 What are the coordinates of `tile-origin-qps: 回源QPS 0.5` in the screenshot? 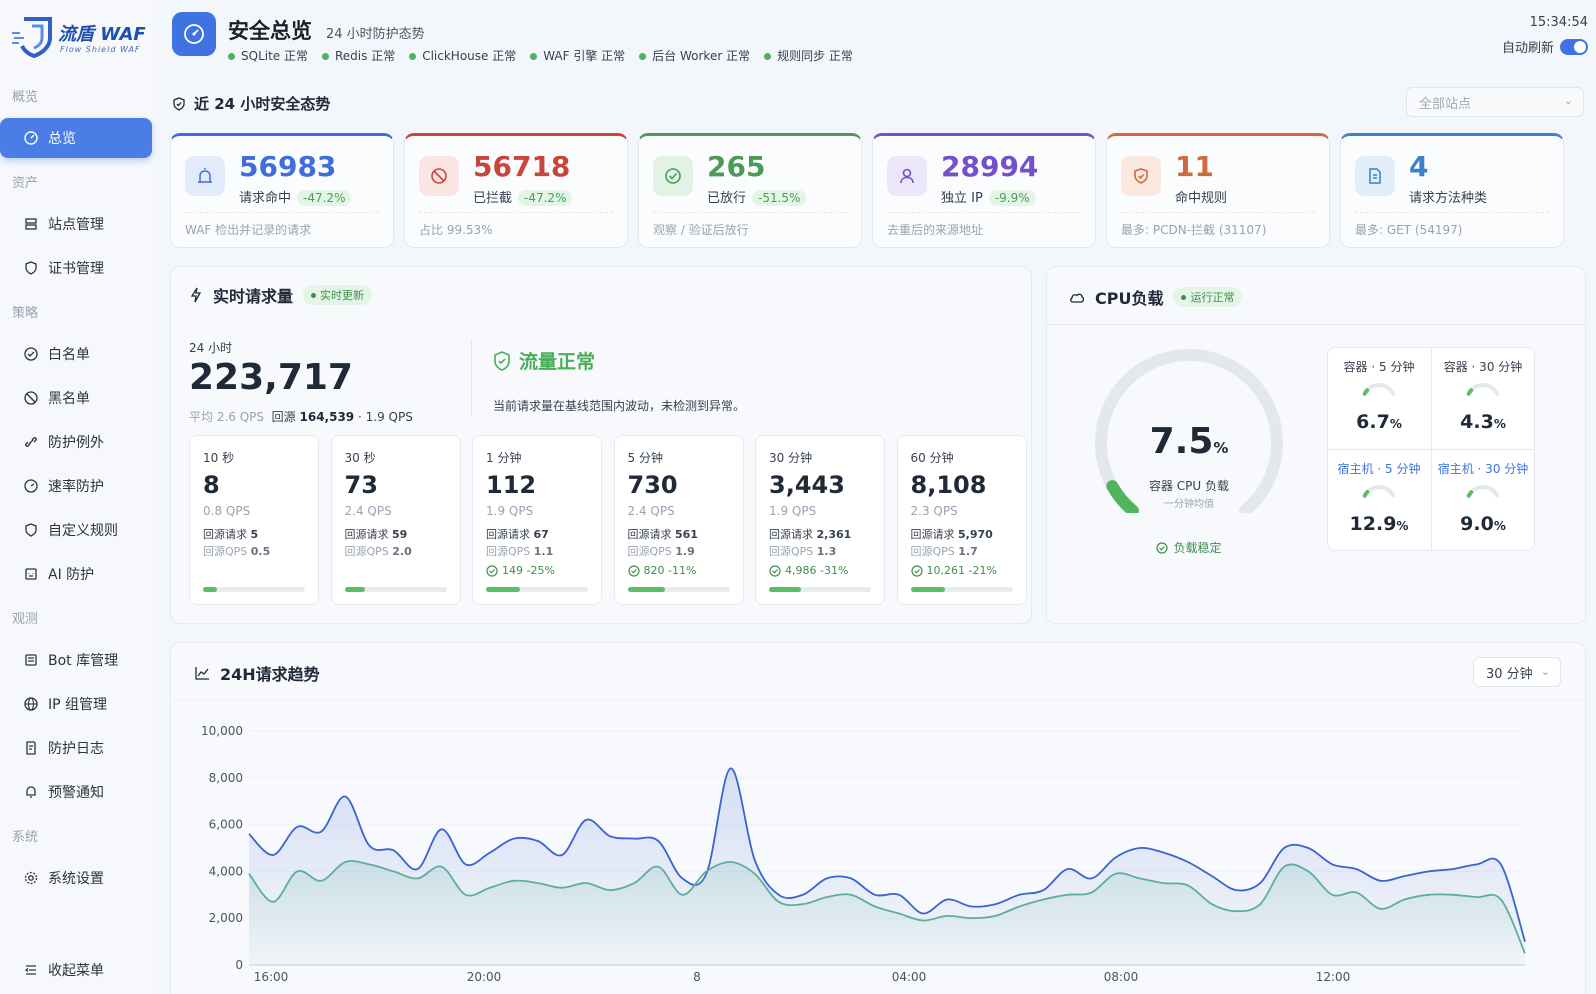 It's located at (237, 551).